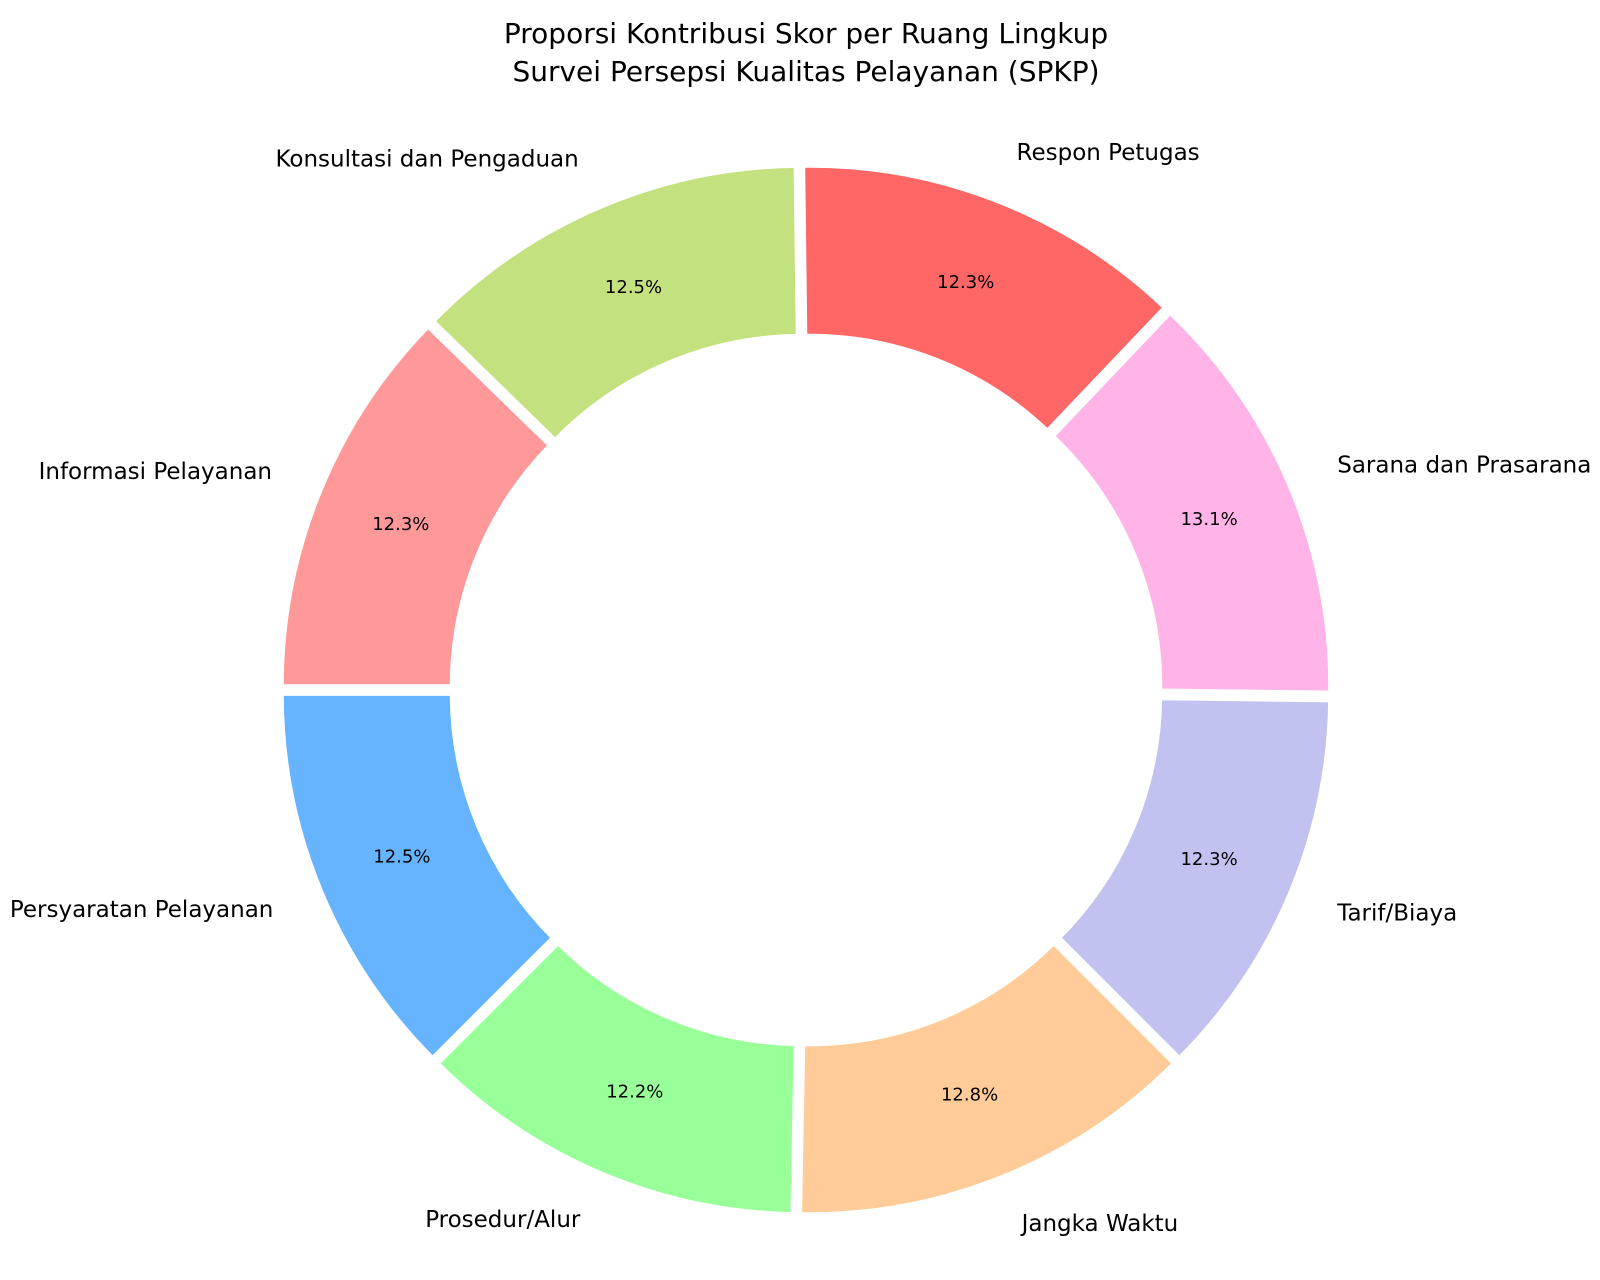 This screenshot has height=1280, width=1600. I want to click on category-label: Prosedur/Alur, so click(503, 1220).